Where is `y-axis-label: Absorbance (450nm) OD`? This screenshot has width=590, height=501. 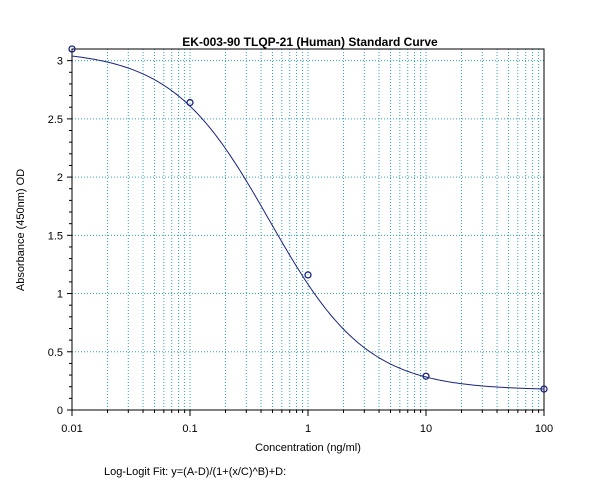
y-axis-label: Absorbance (450nm) OD is located at coordinates (21, 230).